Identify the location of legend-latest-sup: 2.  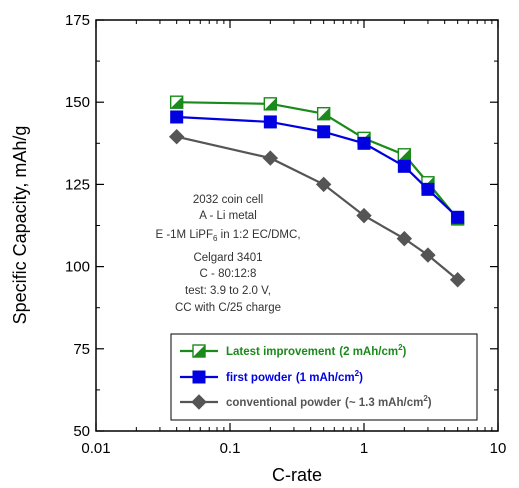
(400, 347).